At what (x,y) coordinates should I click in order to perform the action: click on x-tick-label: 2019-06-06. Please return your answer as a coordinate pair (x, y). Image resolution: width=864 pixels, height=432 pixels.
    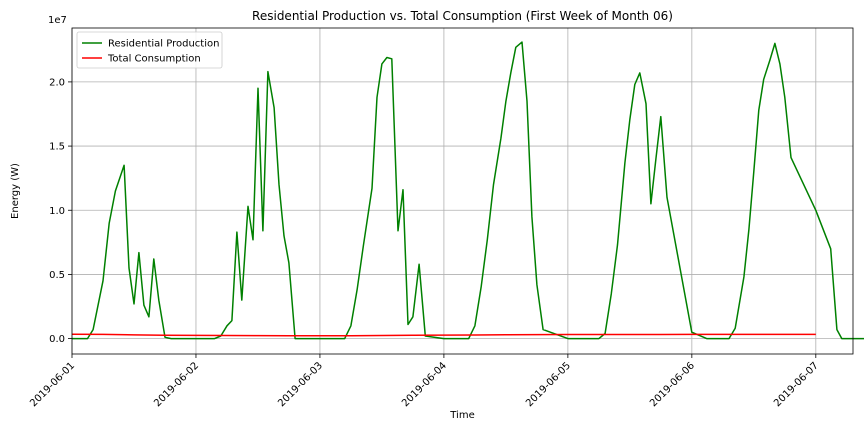
    Looking at the image, I should click on (672, 384).